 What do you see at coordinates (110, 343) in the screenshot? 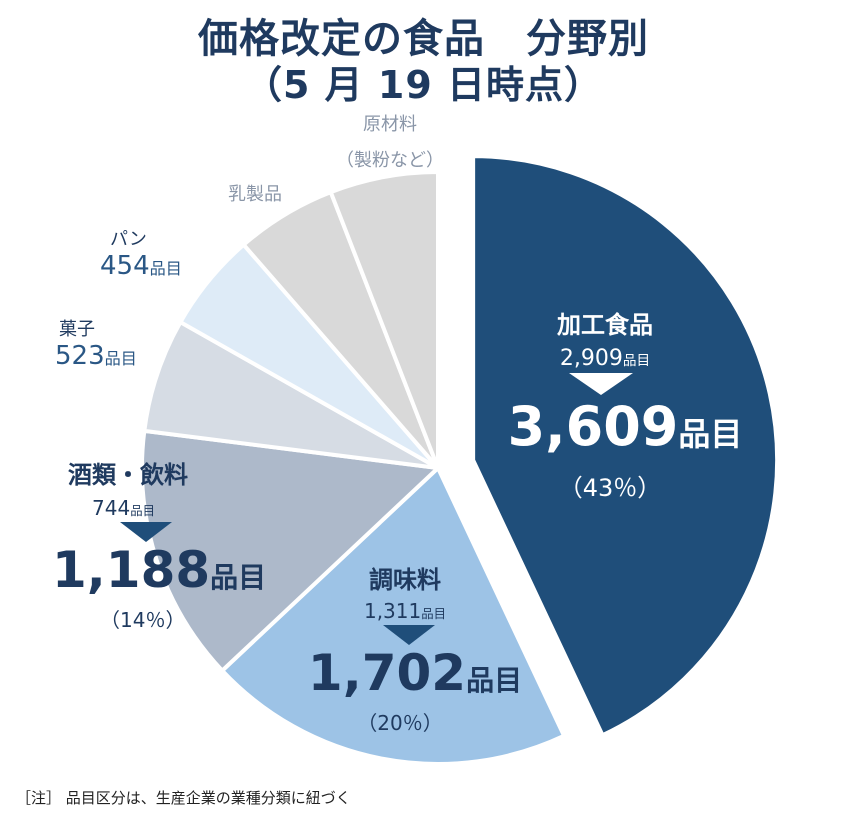
I see `label-kashi: 菓子 523品目` at bounding box center [110, 343].